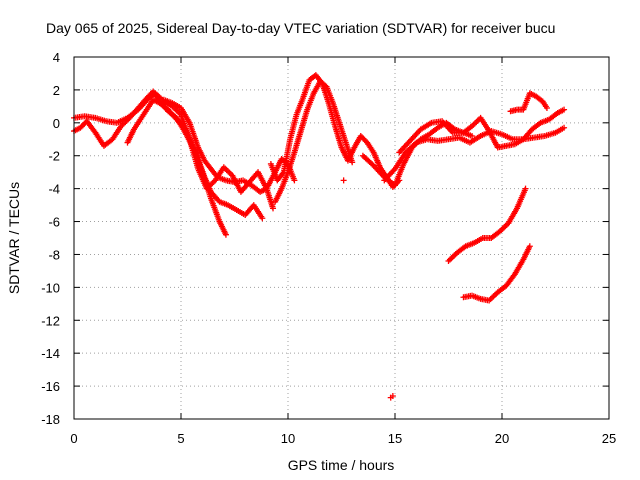 Image resolution: width=640 pixels, height=480 pixels. I want to click on x-axis-label: GPS time / hours, so click(341, 465).